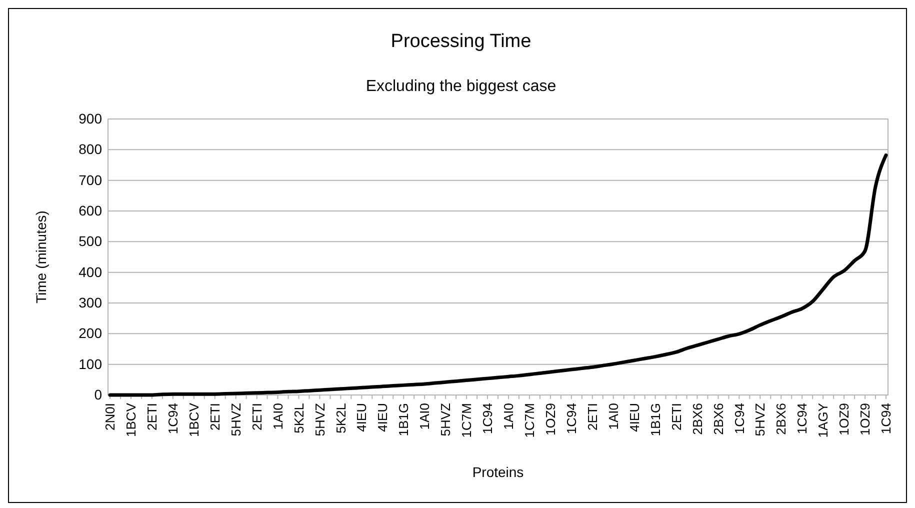  Describe the element at coordinates (90, 149) in the screenshot. I see `y-tick-label: 800` at that location.